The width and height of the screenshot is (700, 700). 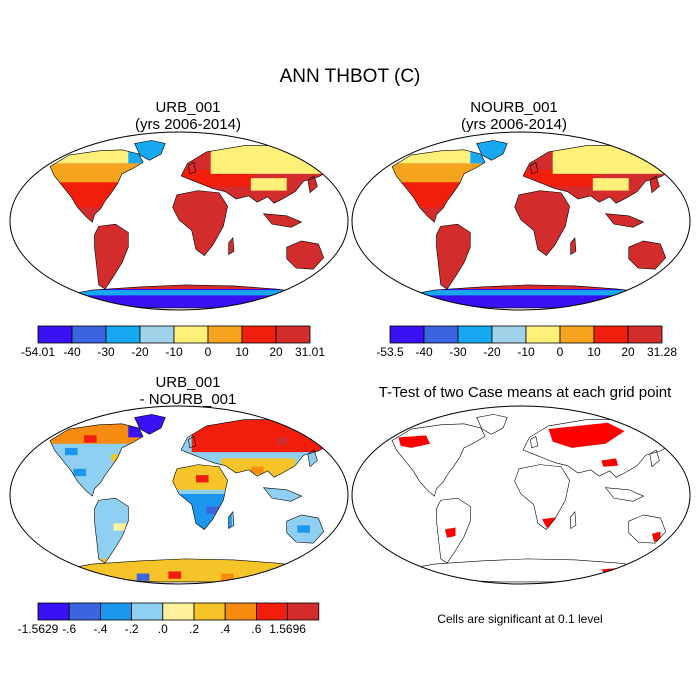 I want to click on continent-japan, so click(x=312, y=458).